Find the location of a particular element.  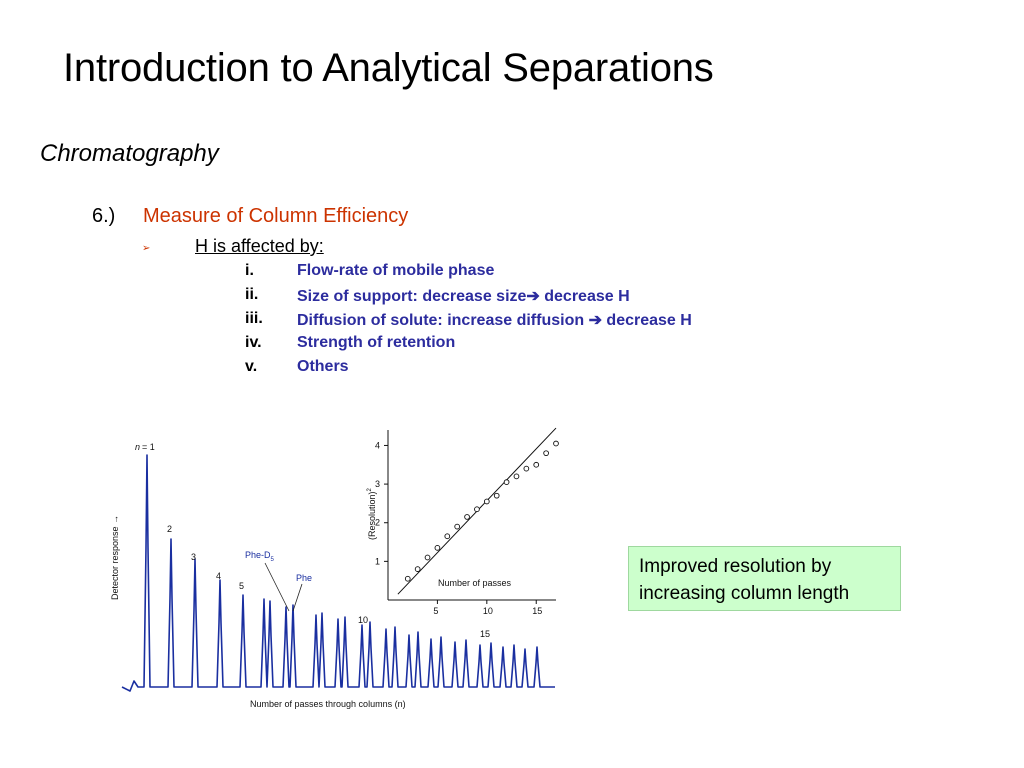

chromatogram-y-label: Detector response → is located at coordinates (115, 557).